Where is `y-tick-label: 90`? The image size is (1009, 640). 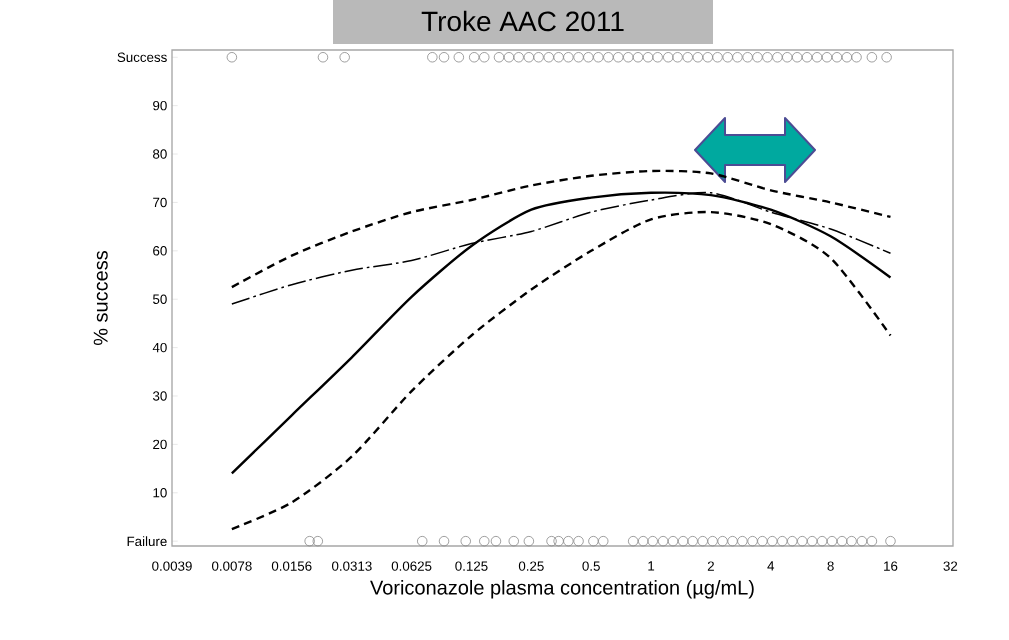
y-tick-label: 90 is located at coordinates (160, 105).